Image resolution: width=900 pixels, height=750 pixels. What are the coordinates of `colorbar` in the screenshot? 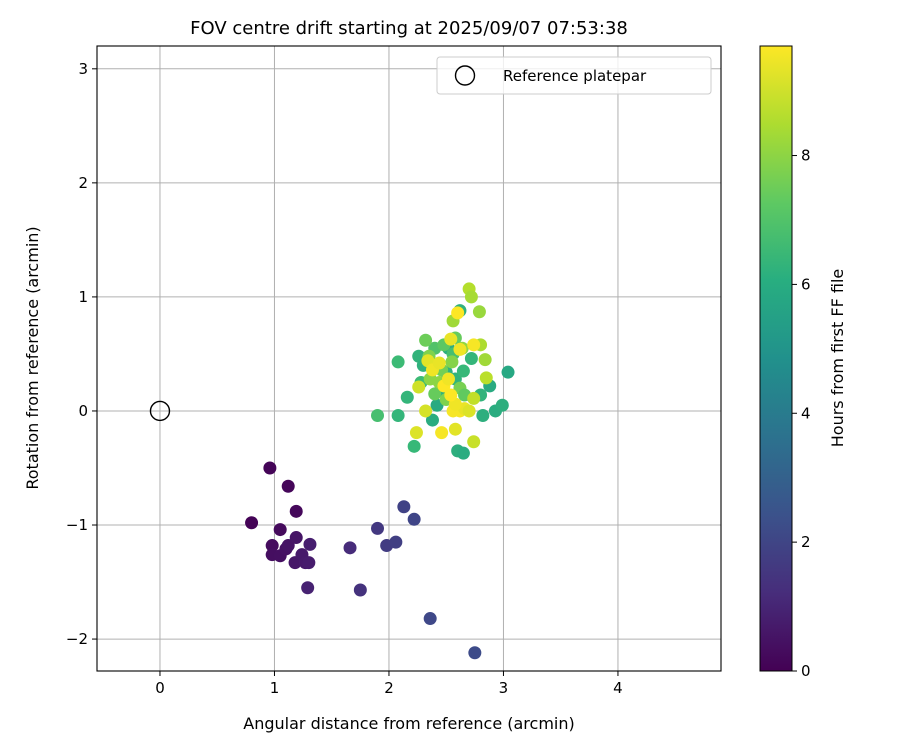 It's located at (776, 358).